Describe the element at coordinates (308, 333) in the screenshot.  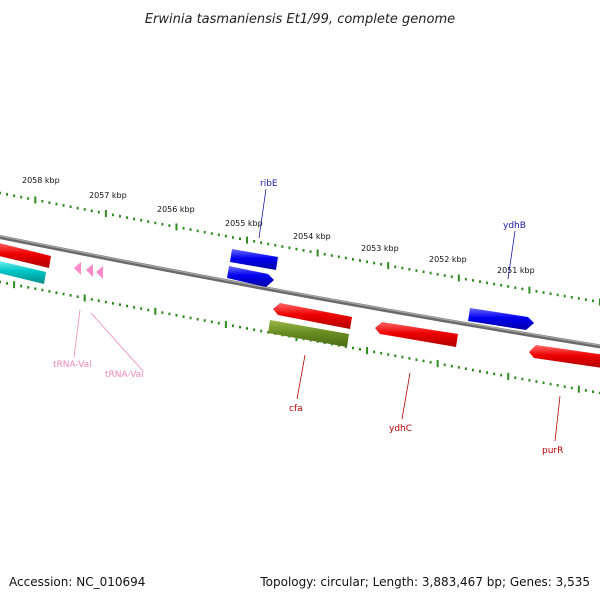
I see `gene-cfa-block` at that location.